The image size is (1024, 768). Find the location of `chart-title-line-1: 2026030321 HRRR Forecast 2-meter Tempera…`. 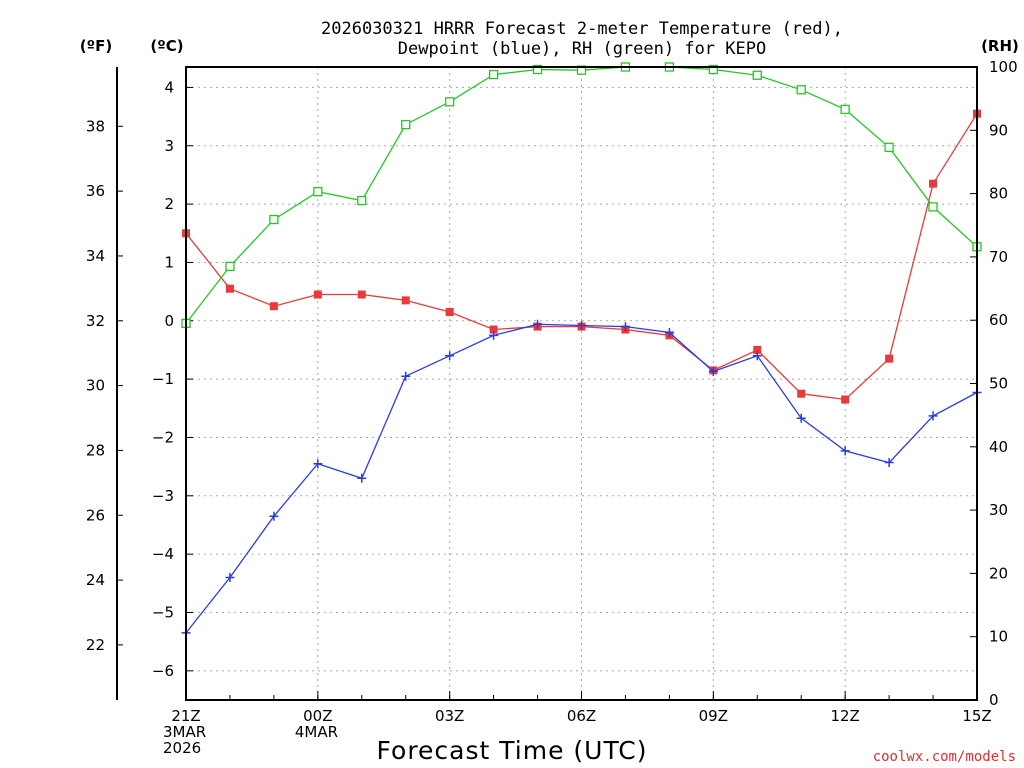

chart-title-line-1: 2026030321 HRRR Forecast 2-meter Tempera… is located at coordinates (582, 29).